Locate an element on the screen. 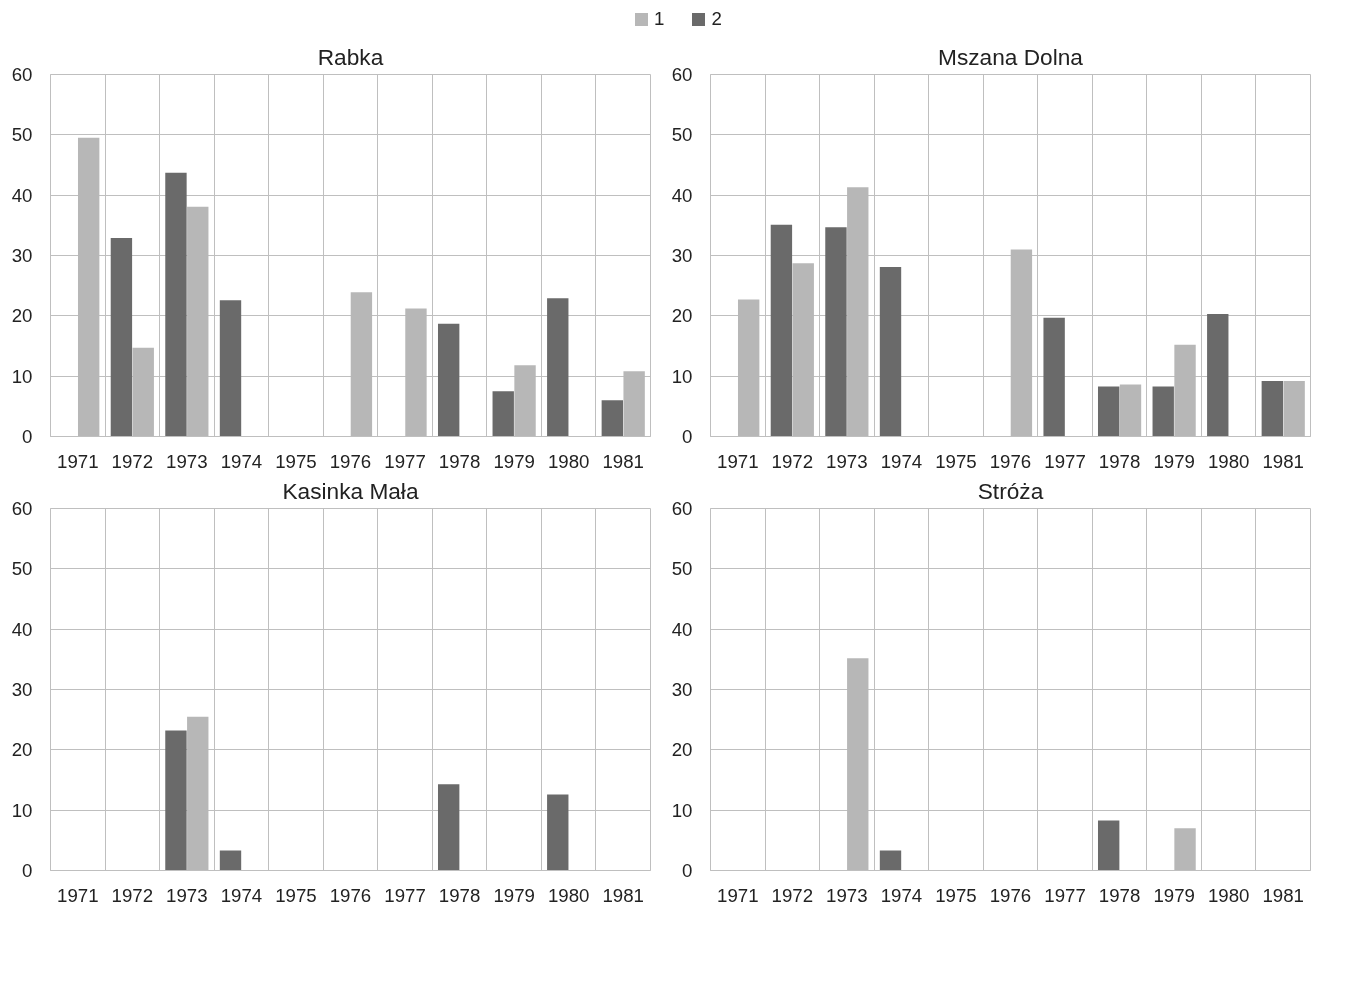 The width and height of the screenshot is (1350, 984). legend-label: 2 is located at coordinates (716, 18).